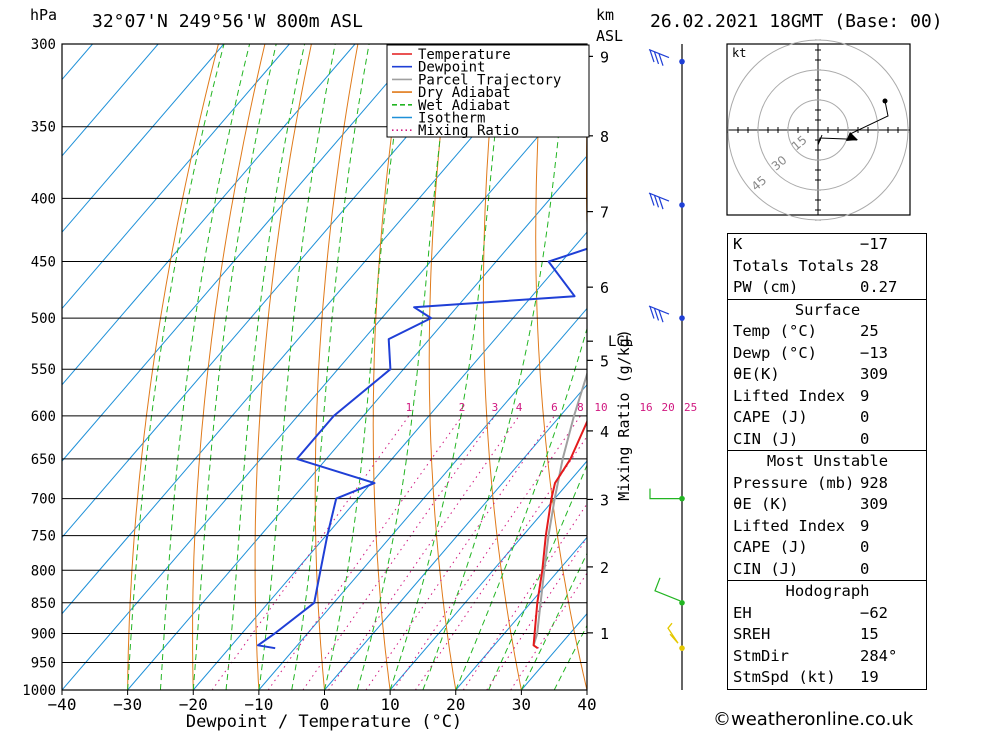 The height and width of the screenshot is (733, 1000). Describe the element at coordinates (827, 591) in the screenshot. I see `hodograph-title: Hodograph` at that location.